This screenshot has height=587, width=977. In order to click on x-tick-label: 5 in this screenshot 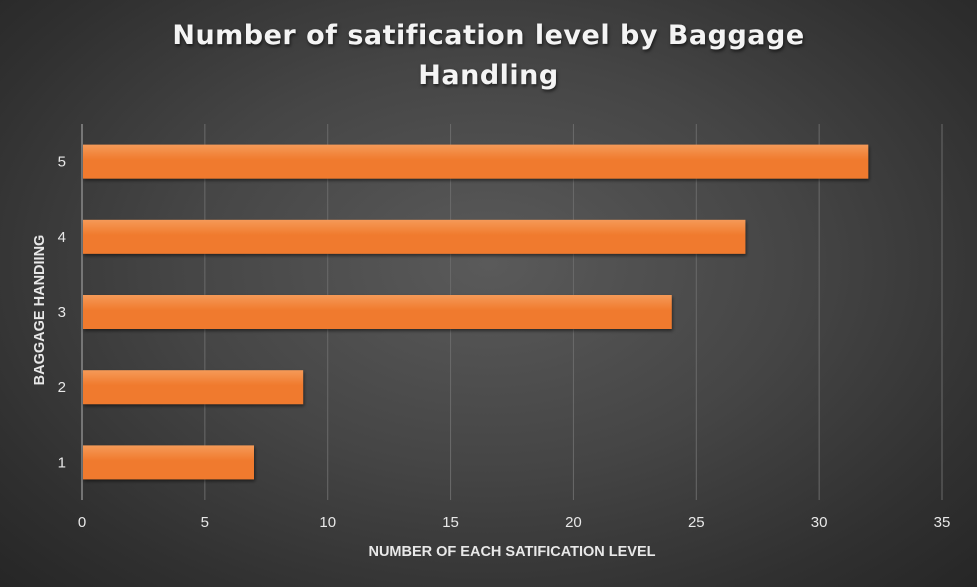, I will do `click(205, 522)`.